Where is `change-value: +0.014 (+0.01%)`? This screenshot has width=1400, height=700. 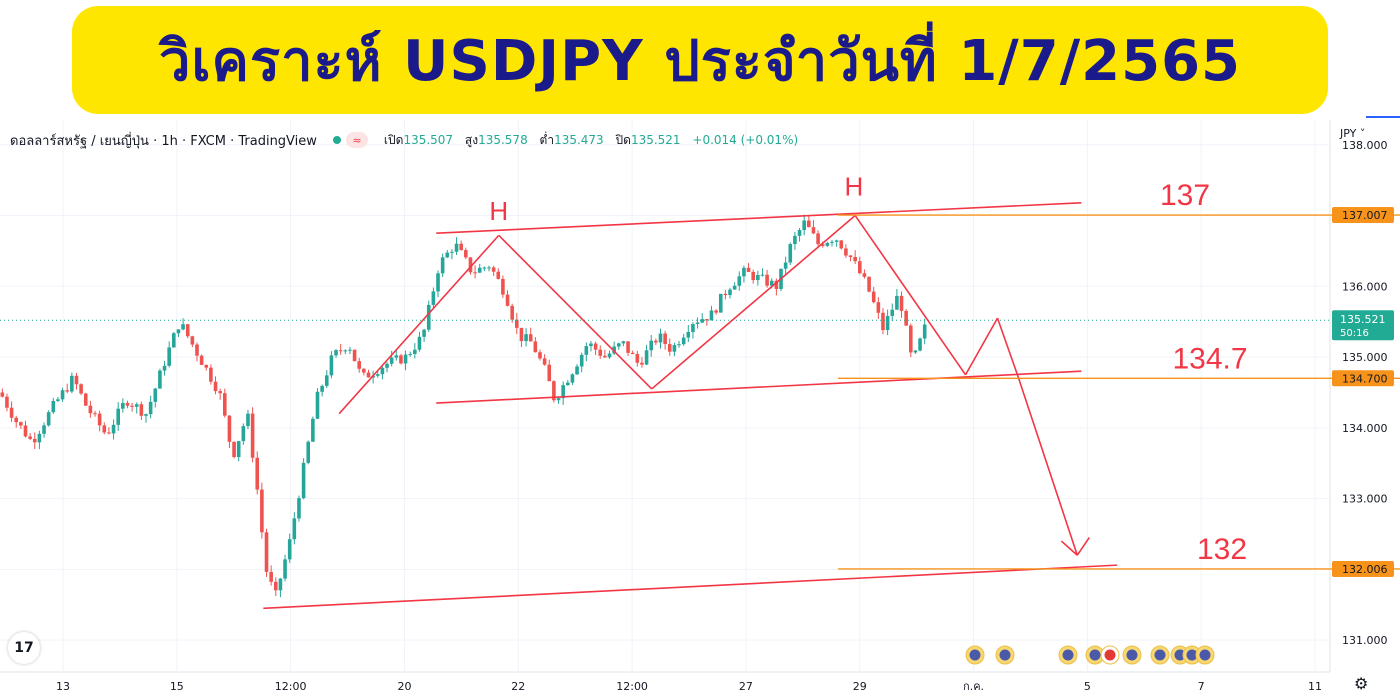 change-value: +0.014 (+0.01%) is located at coordinates (745, 139).